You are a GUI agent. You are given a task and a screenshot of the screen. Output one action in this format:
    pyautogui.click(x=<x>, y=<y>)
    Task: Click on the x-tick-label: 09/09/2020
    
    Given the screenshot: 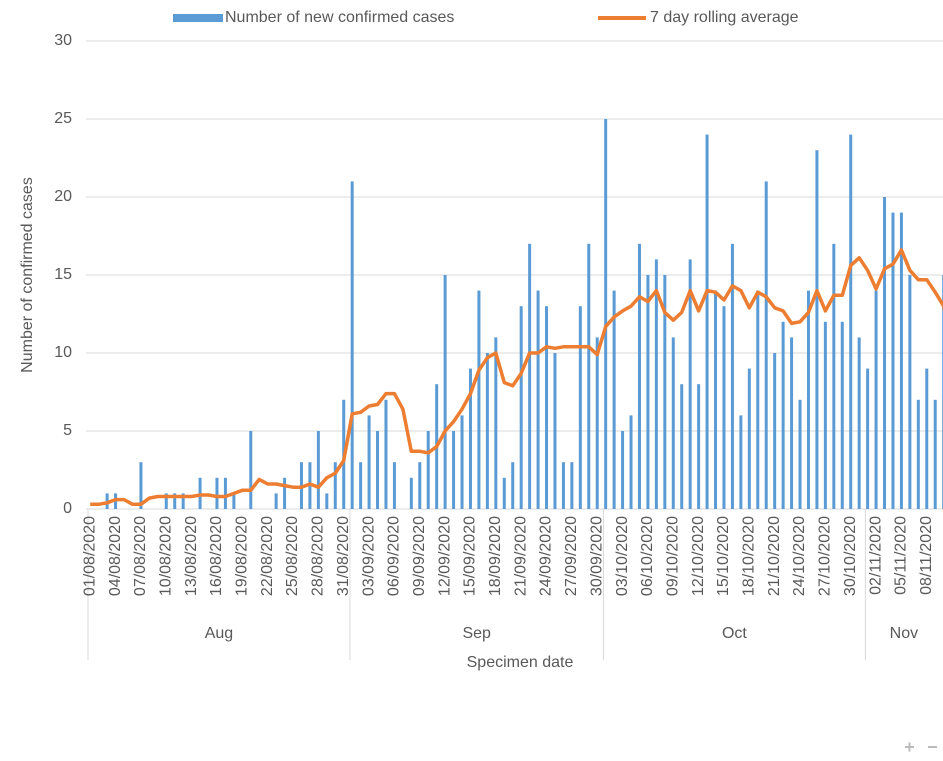 What is the action you would take?
    pyautogui.click(x=419, y=556)
    